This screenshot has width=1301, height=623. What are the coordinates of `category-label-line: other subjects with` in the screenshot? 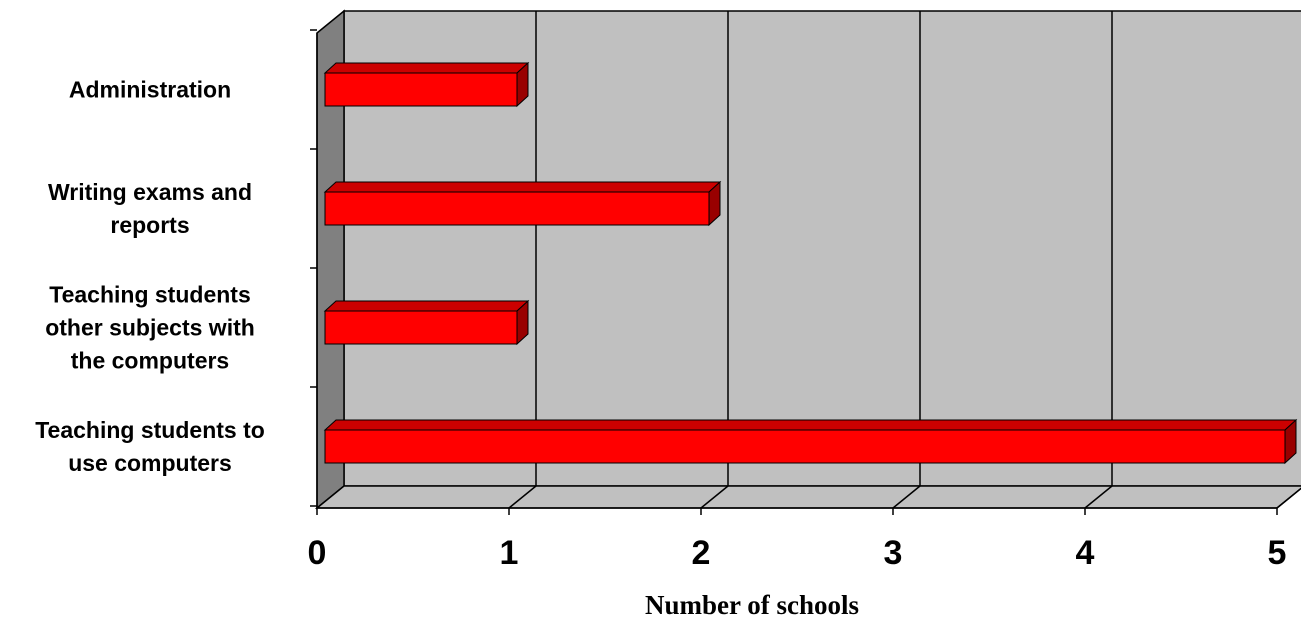 It's located at (150, 328).